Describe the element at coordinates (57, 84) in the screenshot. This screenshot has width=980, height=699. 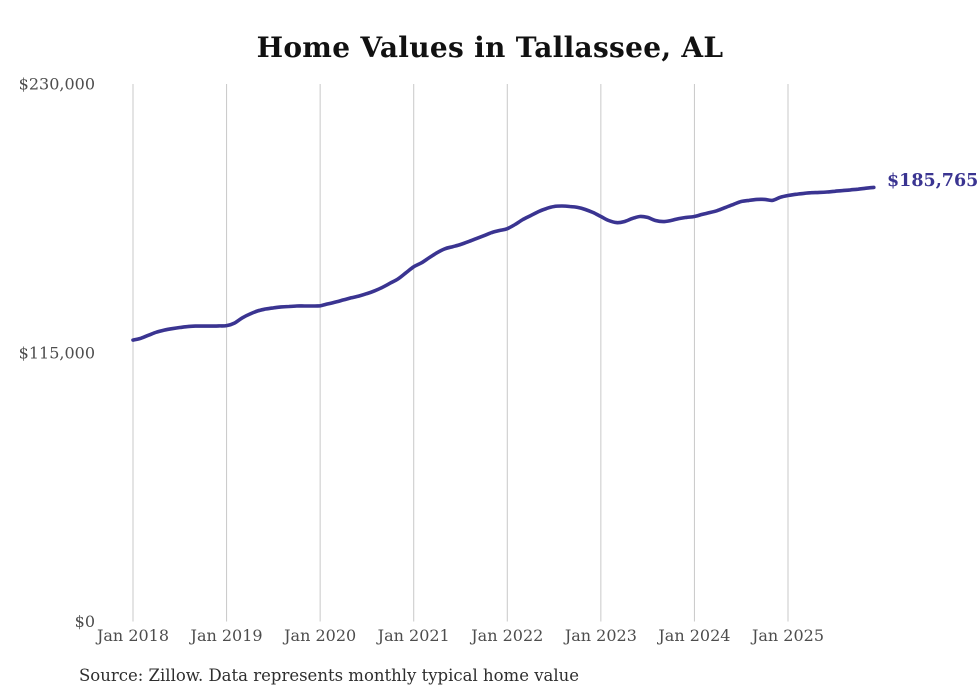
I see `y-tick-label: $230,000` at that location.